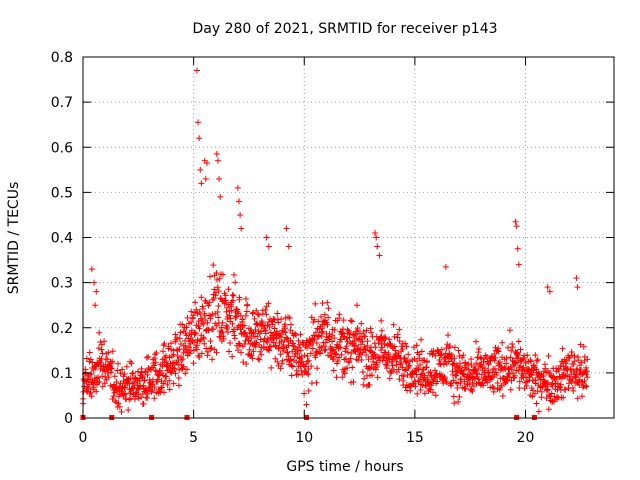 The width and height of the screenshot is (640, 480). Describe the element at coordinates (193, 438) in the screenshot. I see `x-tick-label: 5` at that location.